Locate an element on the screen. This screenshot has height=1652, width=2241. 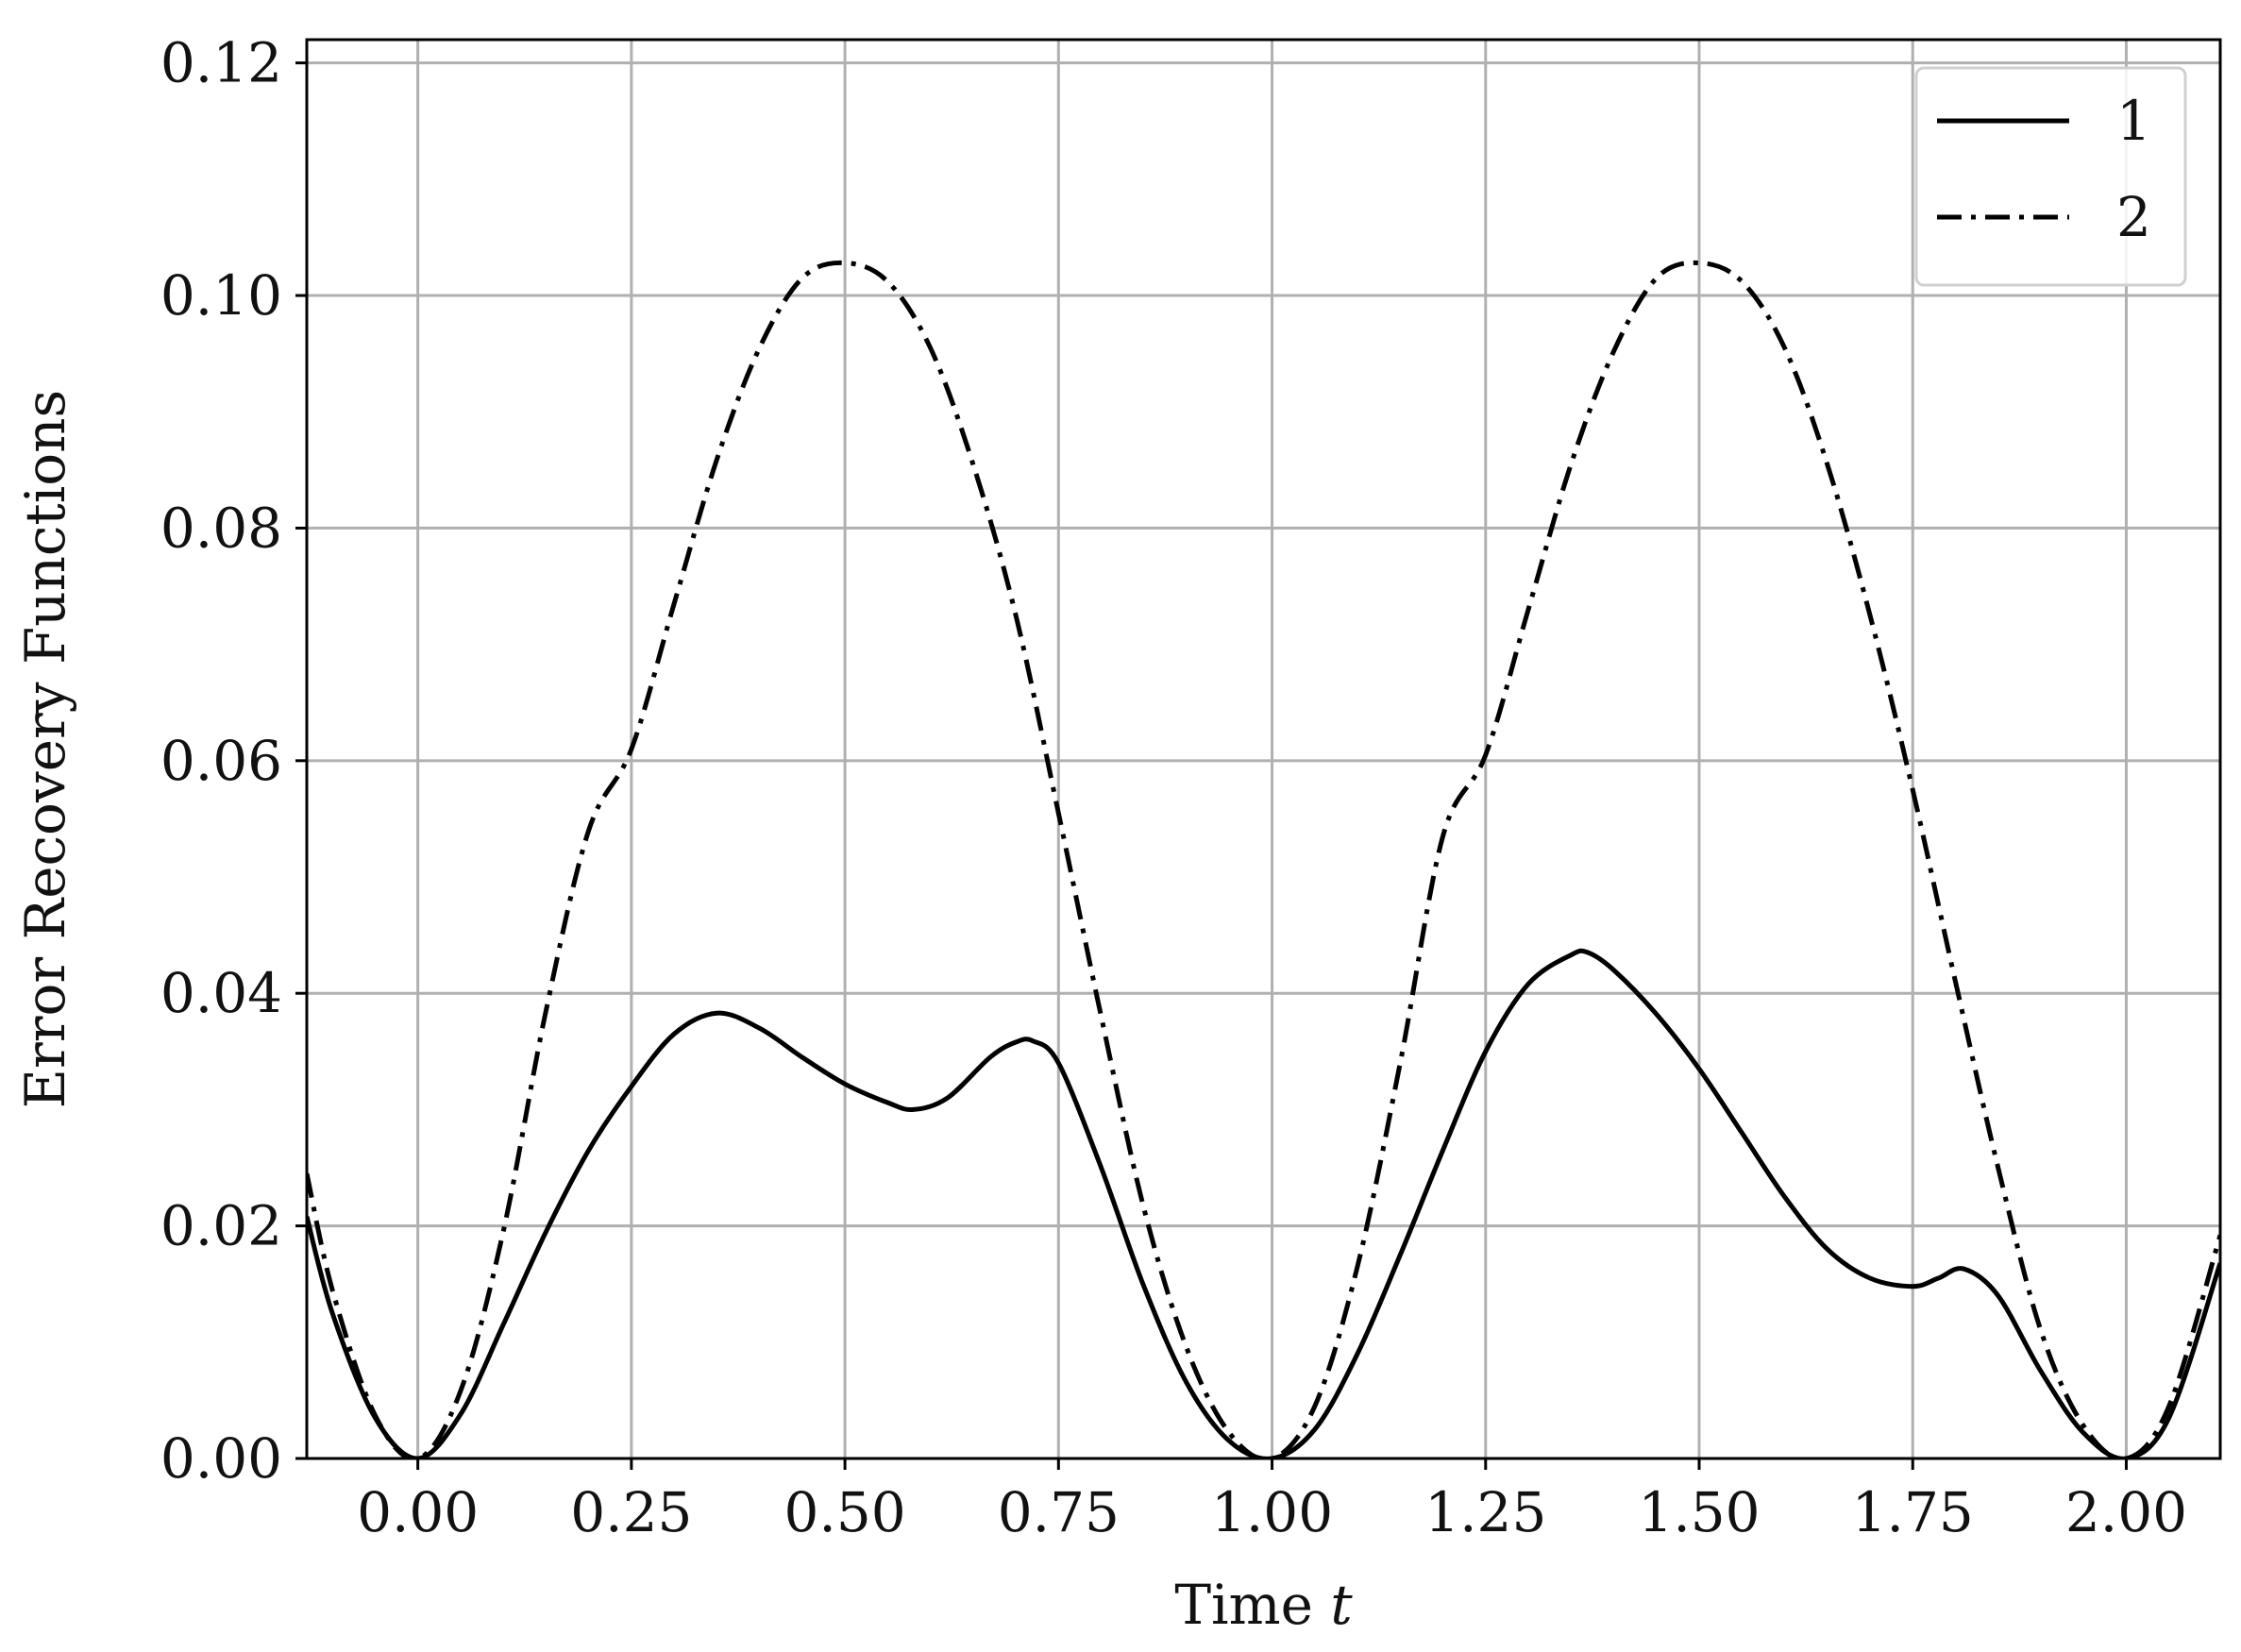
y-tick-label: 0.08 is located at coordinates (221, 528).